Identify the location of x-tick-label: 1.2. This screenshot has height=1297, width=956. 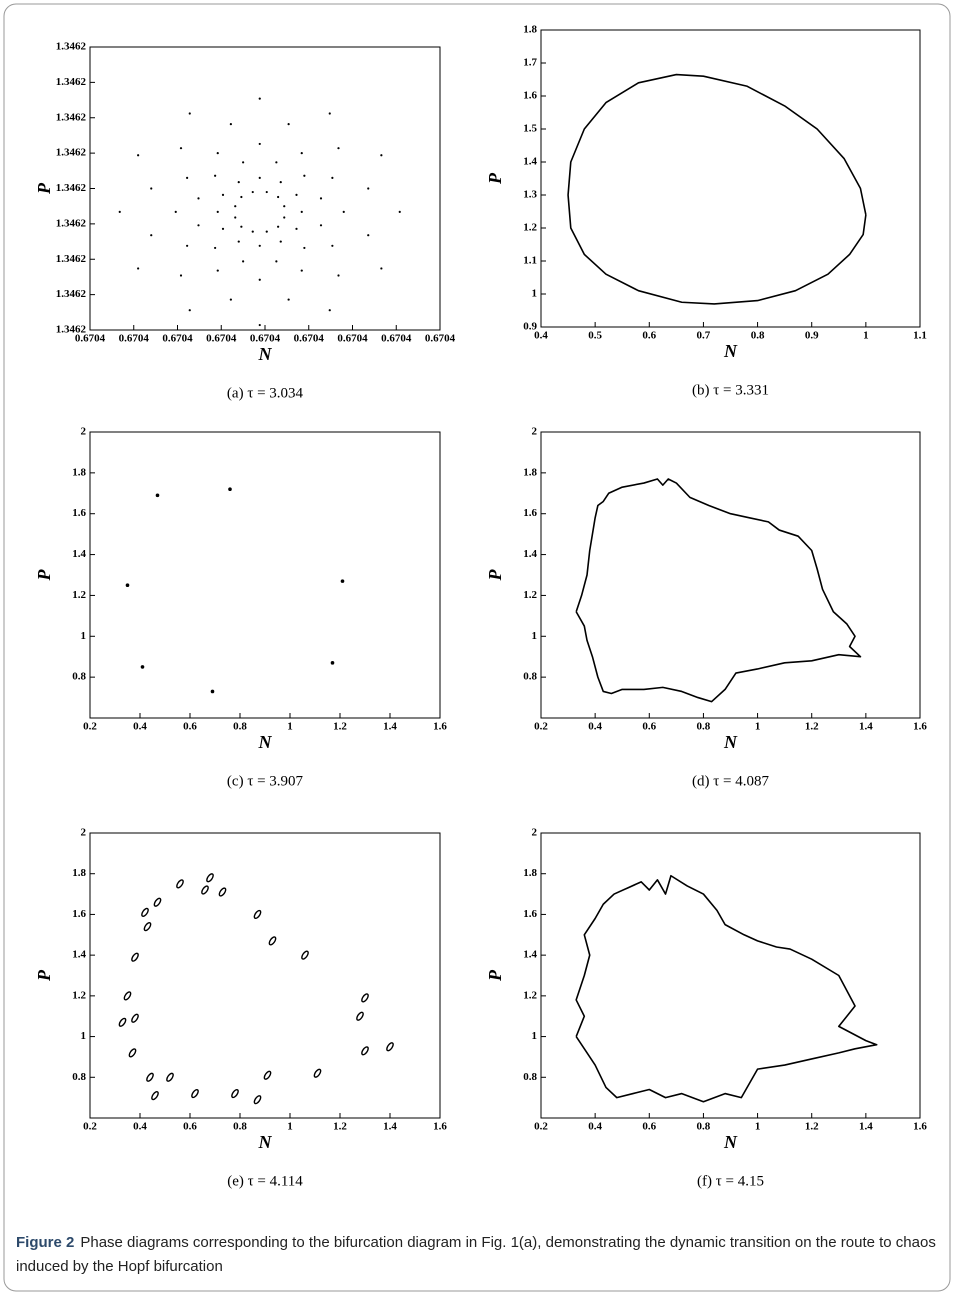
(340, 1127).